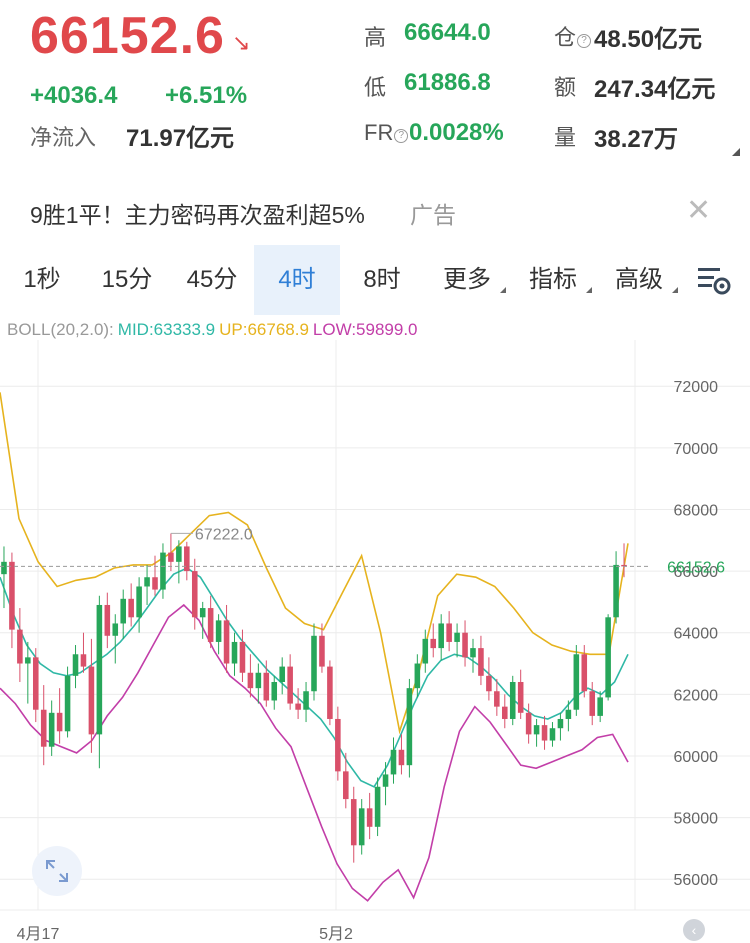 The height and width of the screenshot is (943, 750). Describe the element at coordinates (636, 139) in the screenshot. I see `volume-value: 38.27万` at that location.